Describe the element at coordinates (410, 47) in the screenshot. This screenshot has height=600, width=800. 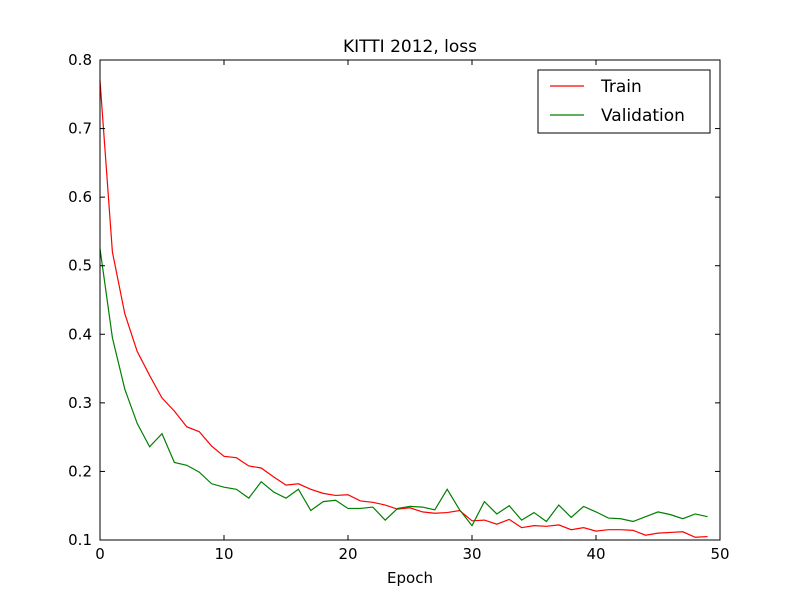
I see `chart-title: KITTI 2012, loss` at that location.